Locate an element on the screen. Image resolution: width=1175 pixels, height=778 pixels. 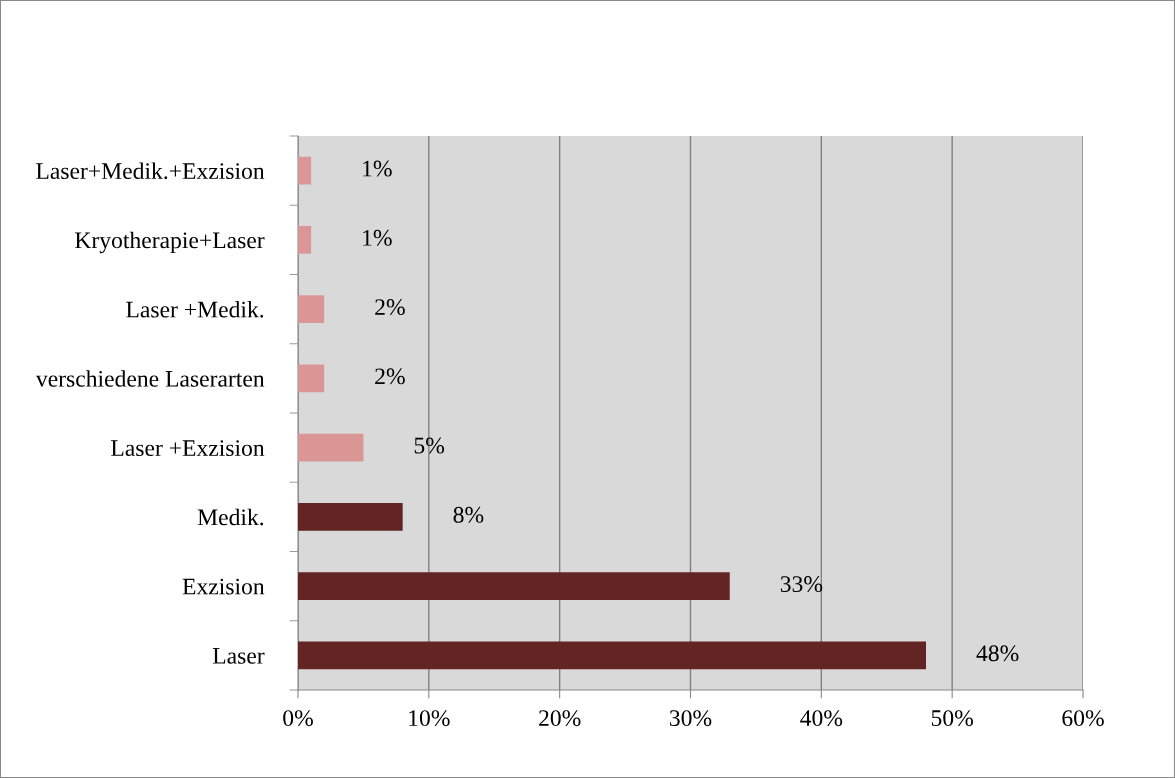
y-tick-label: Kryotherapie+Laser is located at coordinates (170, 242).